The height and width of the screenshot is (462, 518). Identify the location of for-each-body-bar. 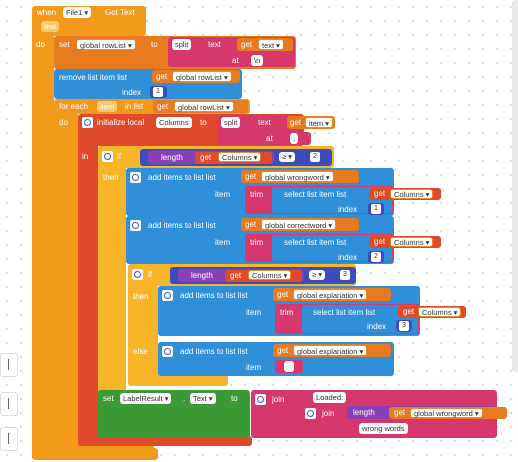
(66, 280).